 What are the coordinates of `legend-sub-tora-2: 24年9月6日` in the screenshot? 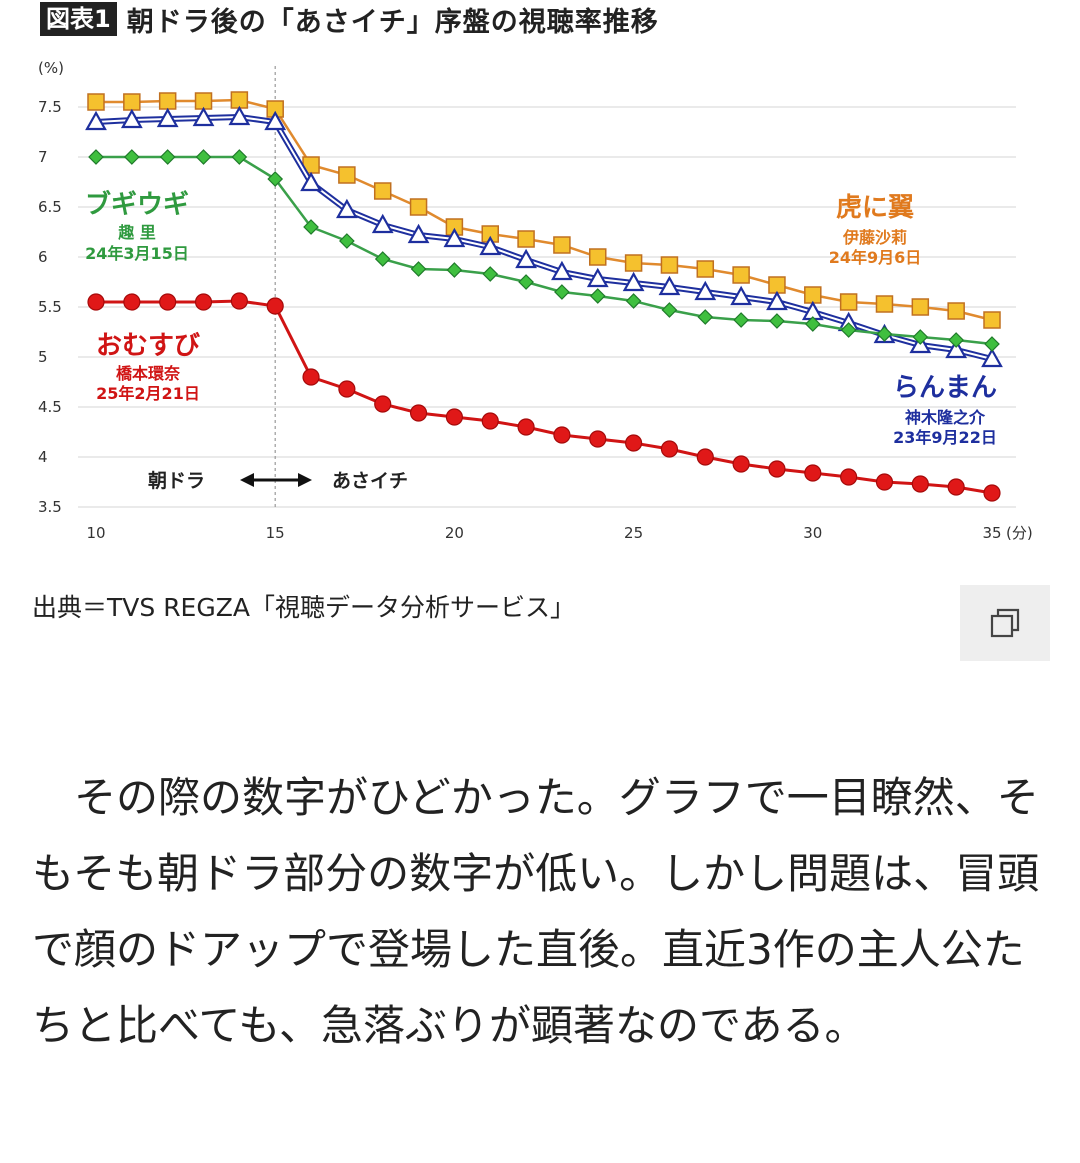 It's located at (875, 257).